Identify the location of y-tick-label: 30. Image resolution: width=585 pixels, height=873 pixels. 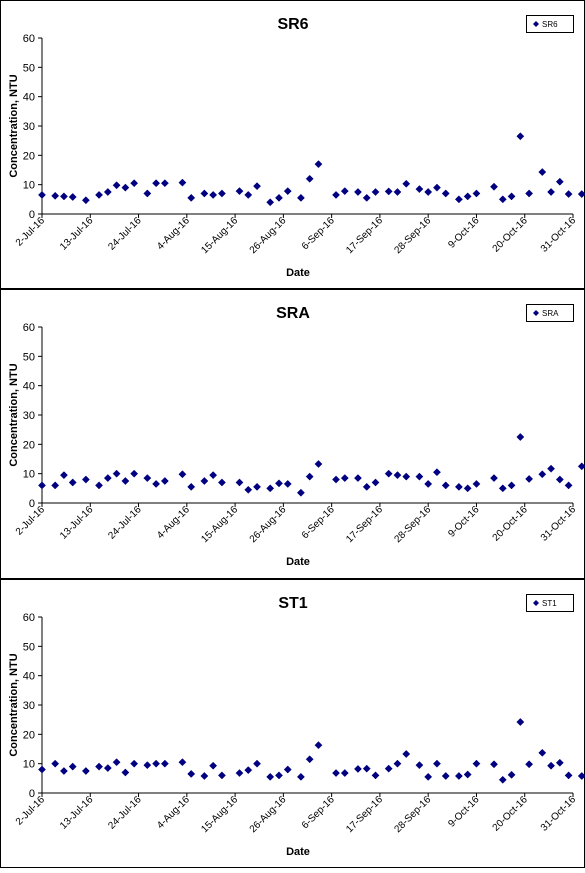
(29, 706).